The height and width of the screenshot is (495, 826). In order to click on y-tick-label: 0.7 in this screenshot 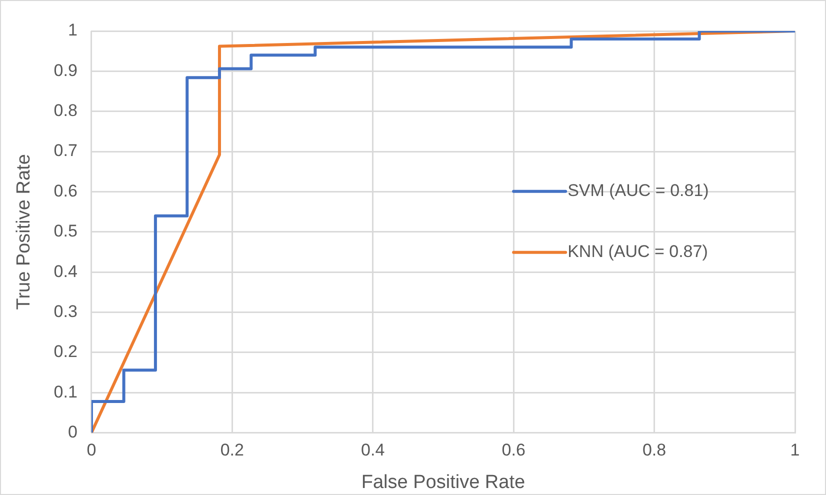, I will do `click(66, 150)`.